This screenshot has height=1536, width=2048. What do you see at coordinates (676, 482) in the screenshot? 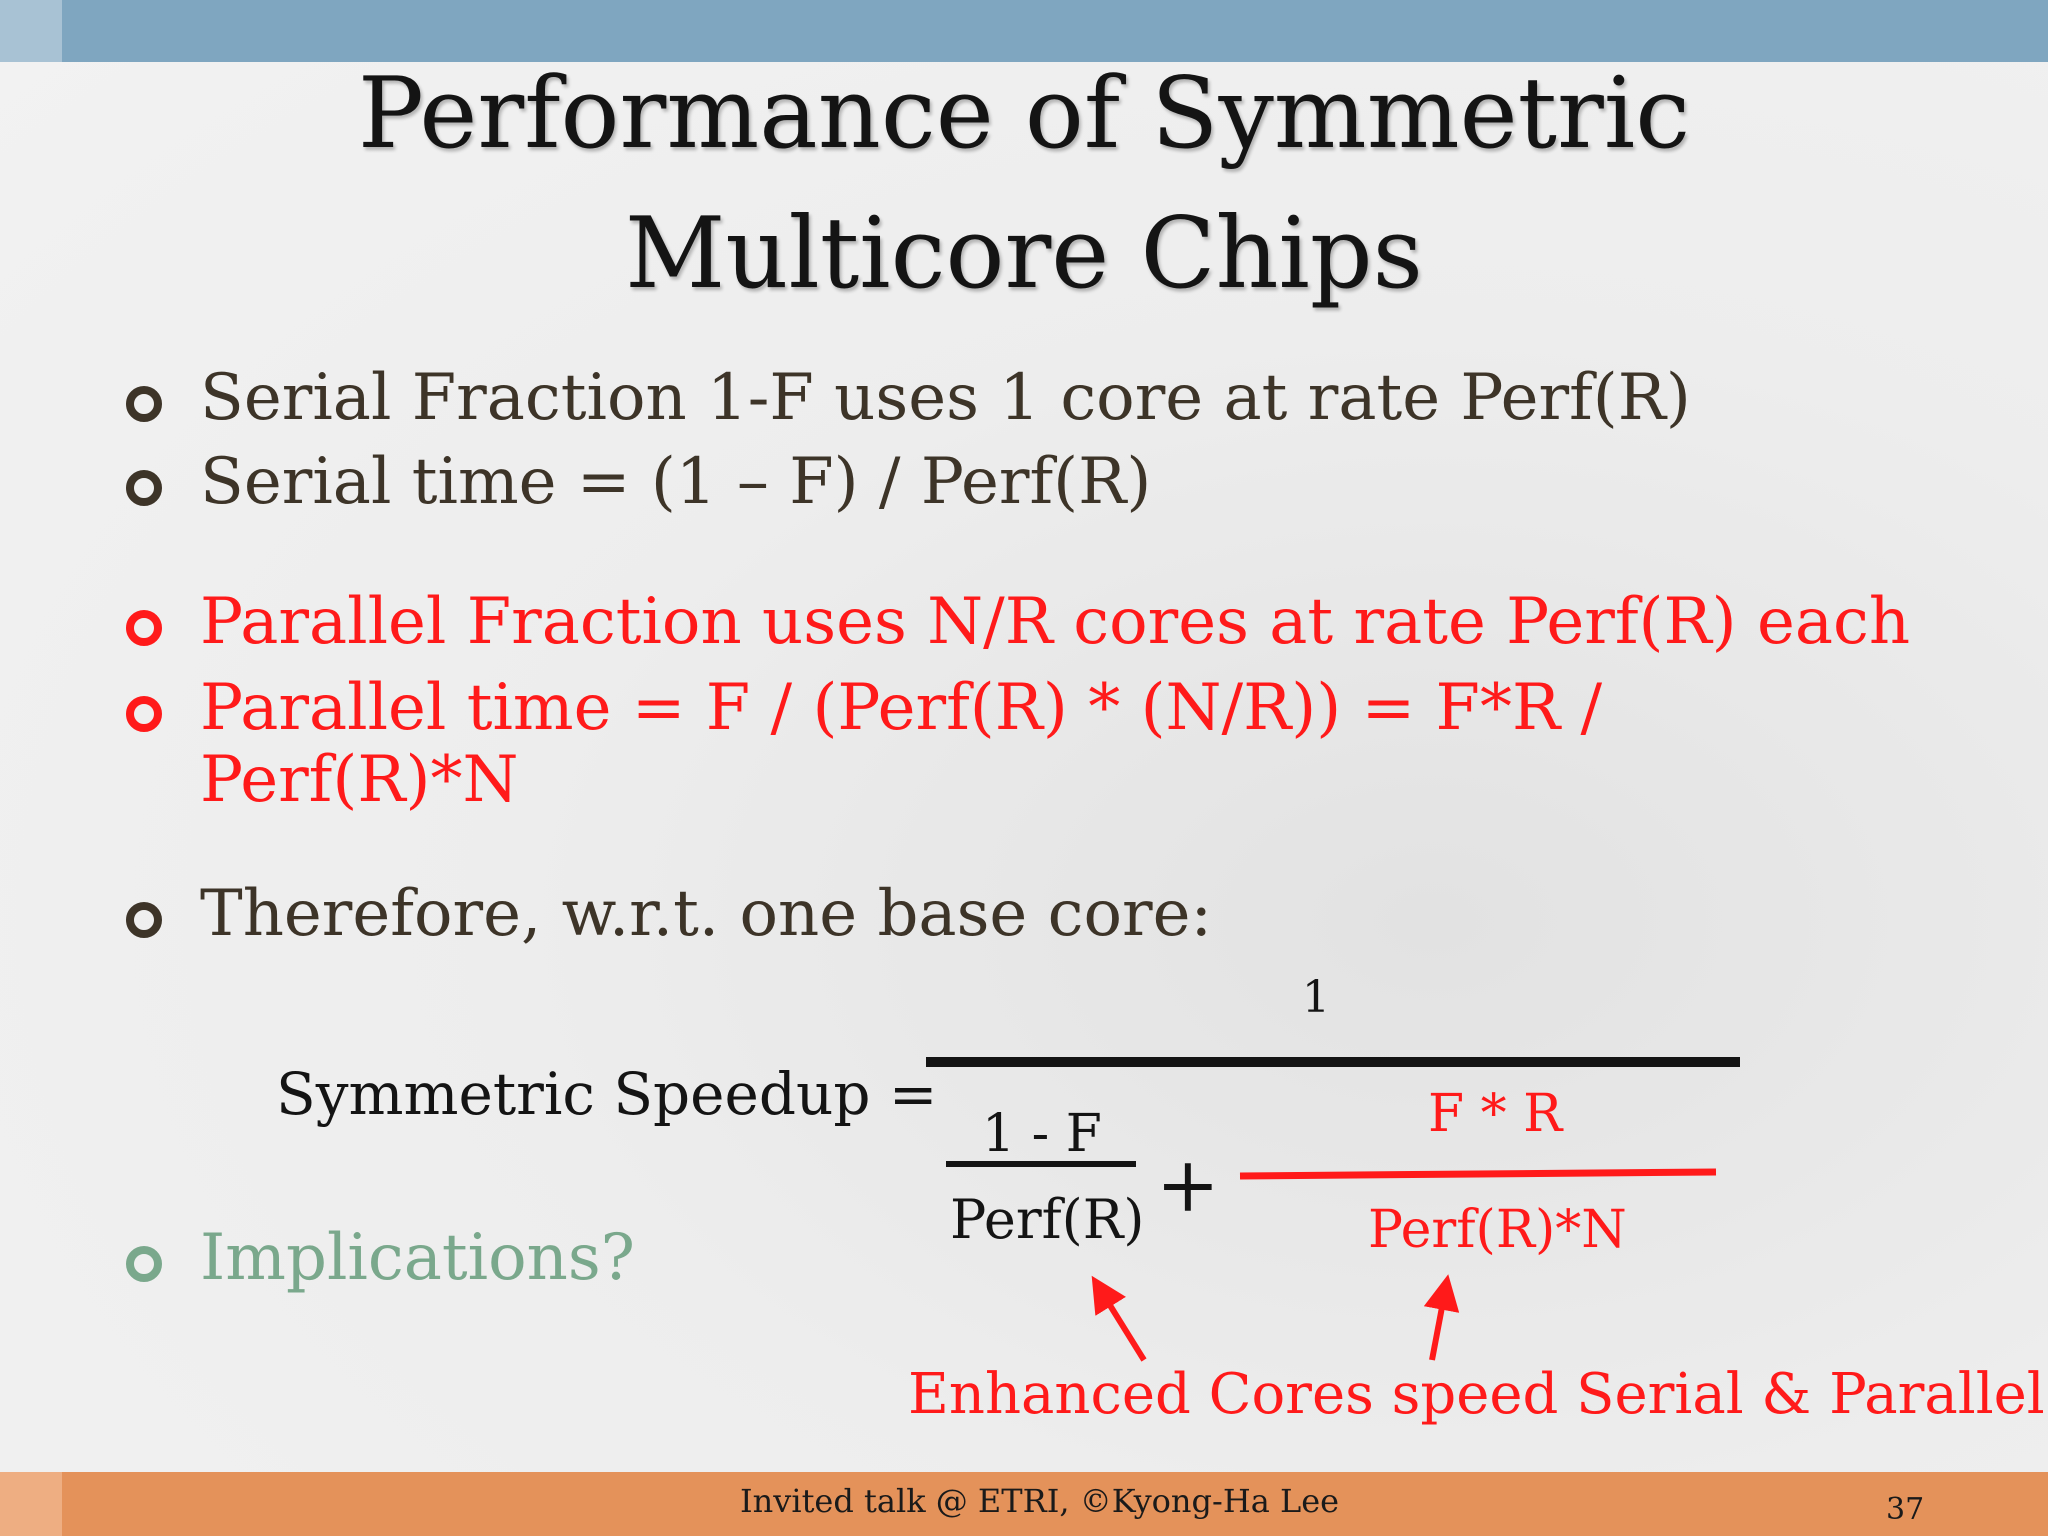
I see `bullet-text: Serial time = (1 – F) / Perf(R)` at bounding box center [676, 482].